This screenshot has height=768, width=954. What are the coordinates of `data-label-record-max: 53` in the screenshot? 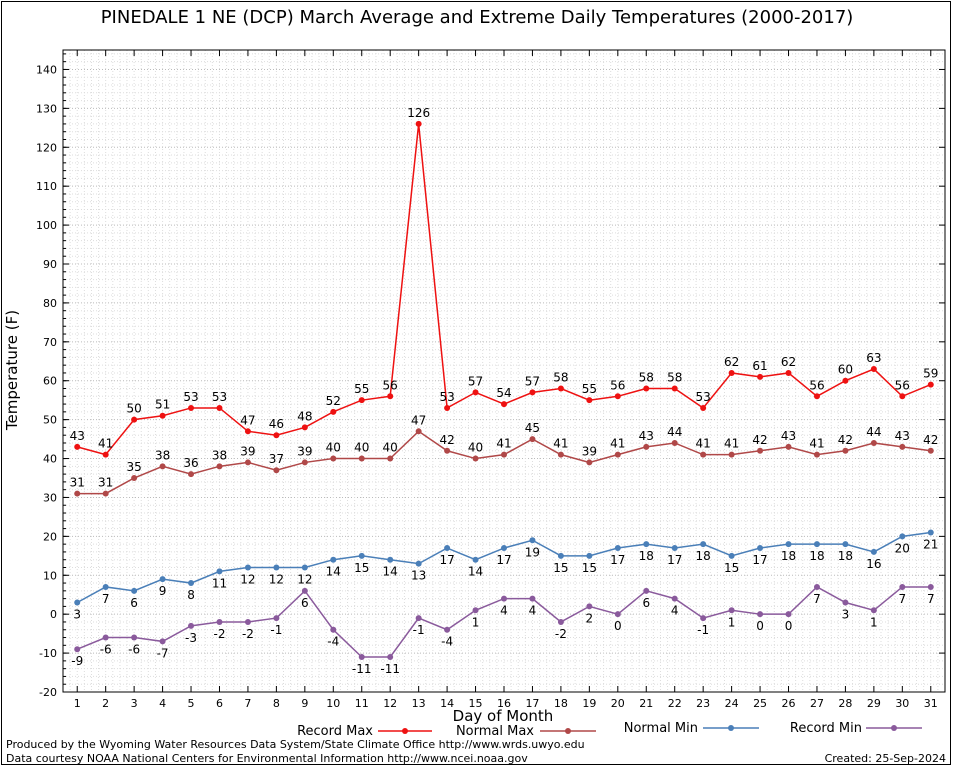 It's located at (219, 397).